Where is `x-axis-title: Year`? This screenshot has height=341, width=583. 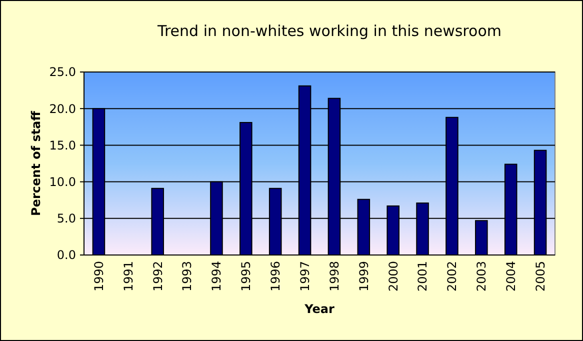
x-axis-title: Year is located at coordinates (319, 309).